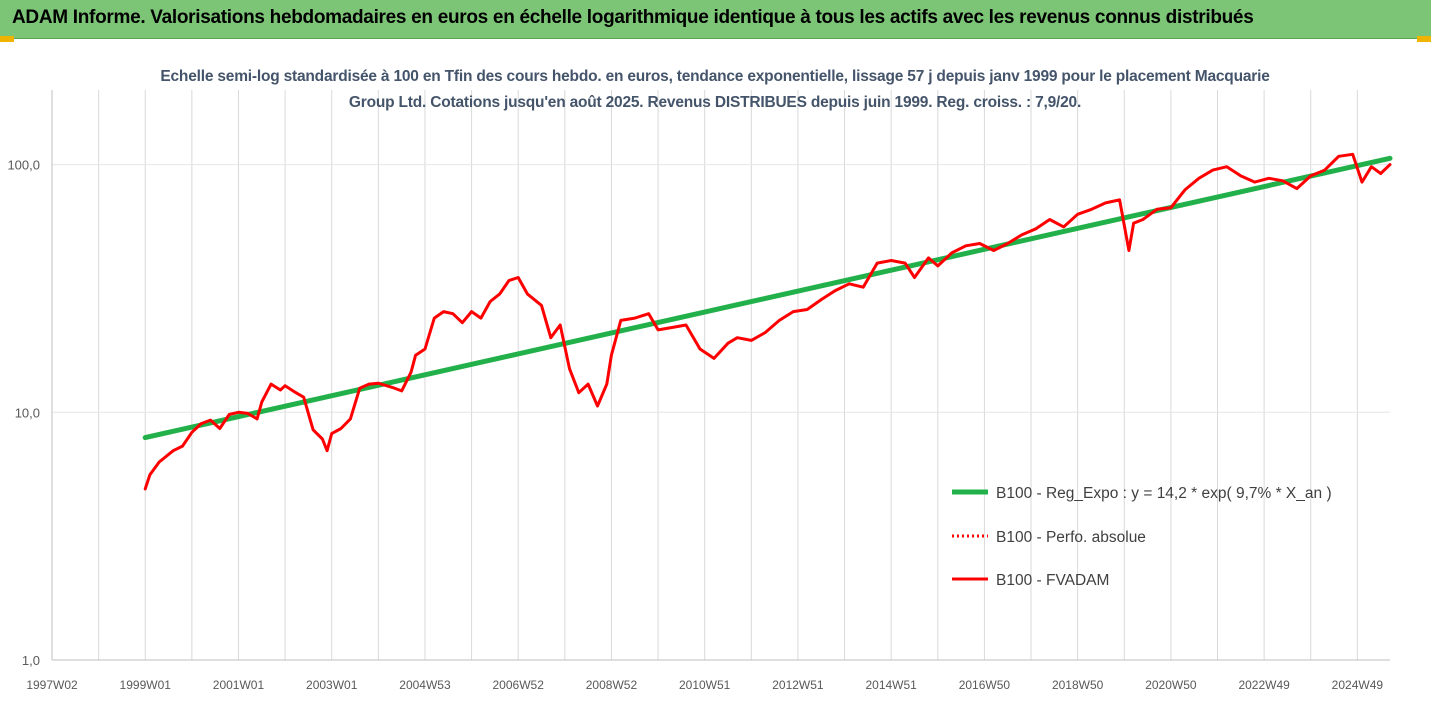 Image resolution: width=1431 pixels, height=721 pixels. I want to click on corner-accent-right, so click(1424, 39).